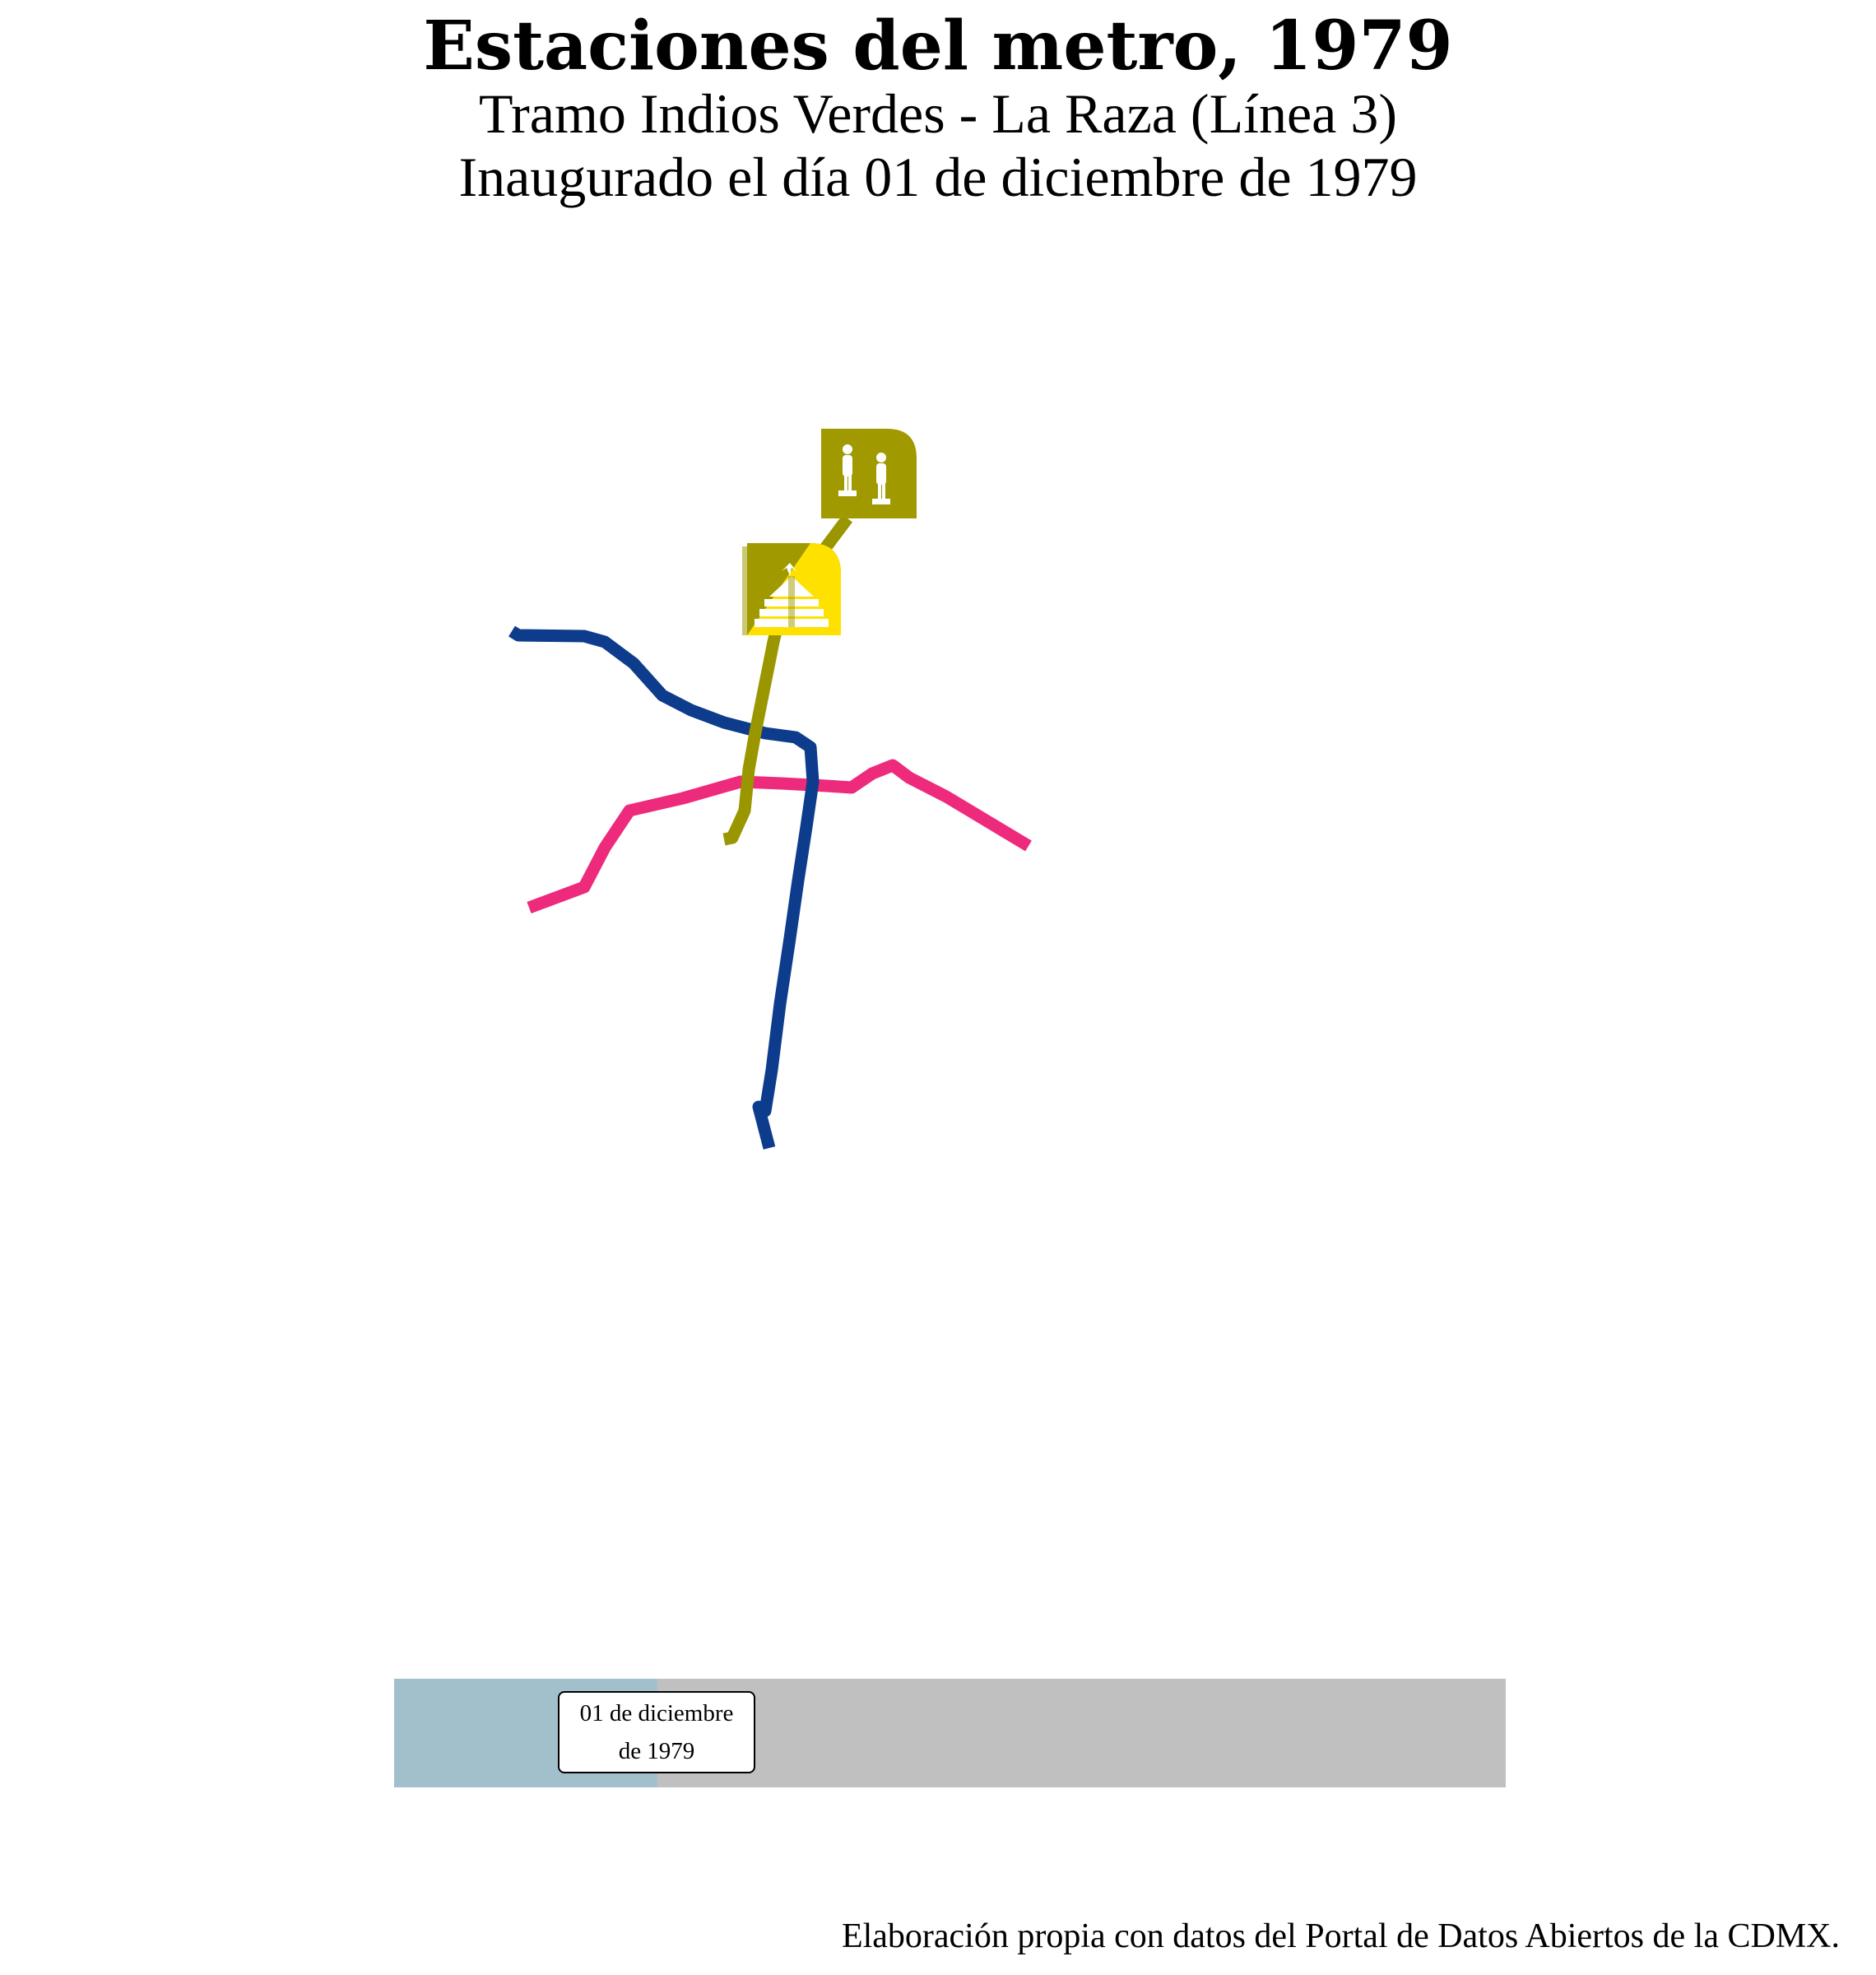 This screenshot has height=1975, width=1876. Describe the element at coordinates (938, 46) in the screenshot. I see `map-title: Estaciones del metro, 1979` at that location.